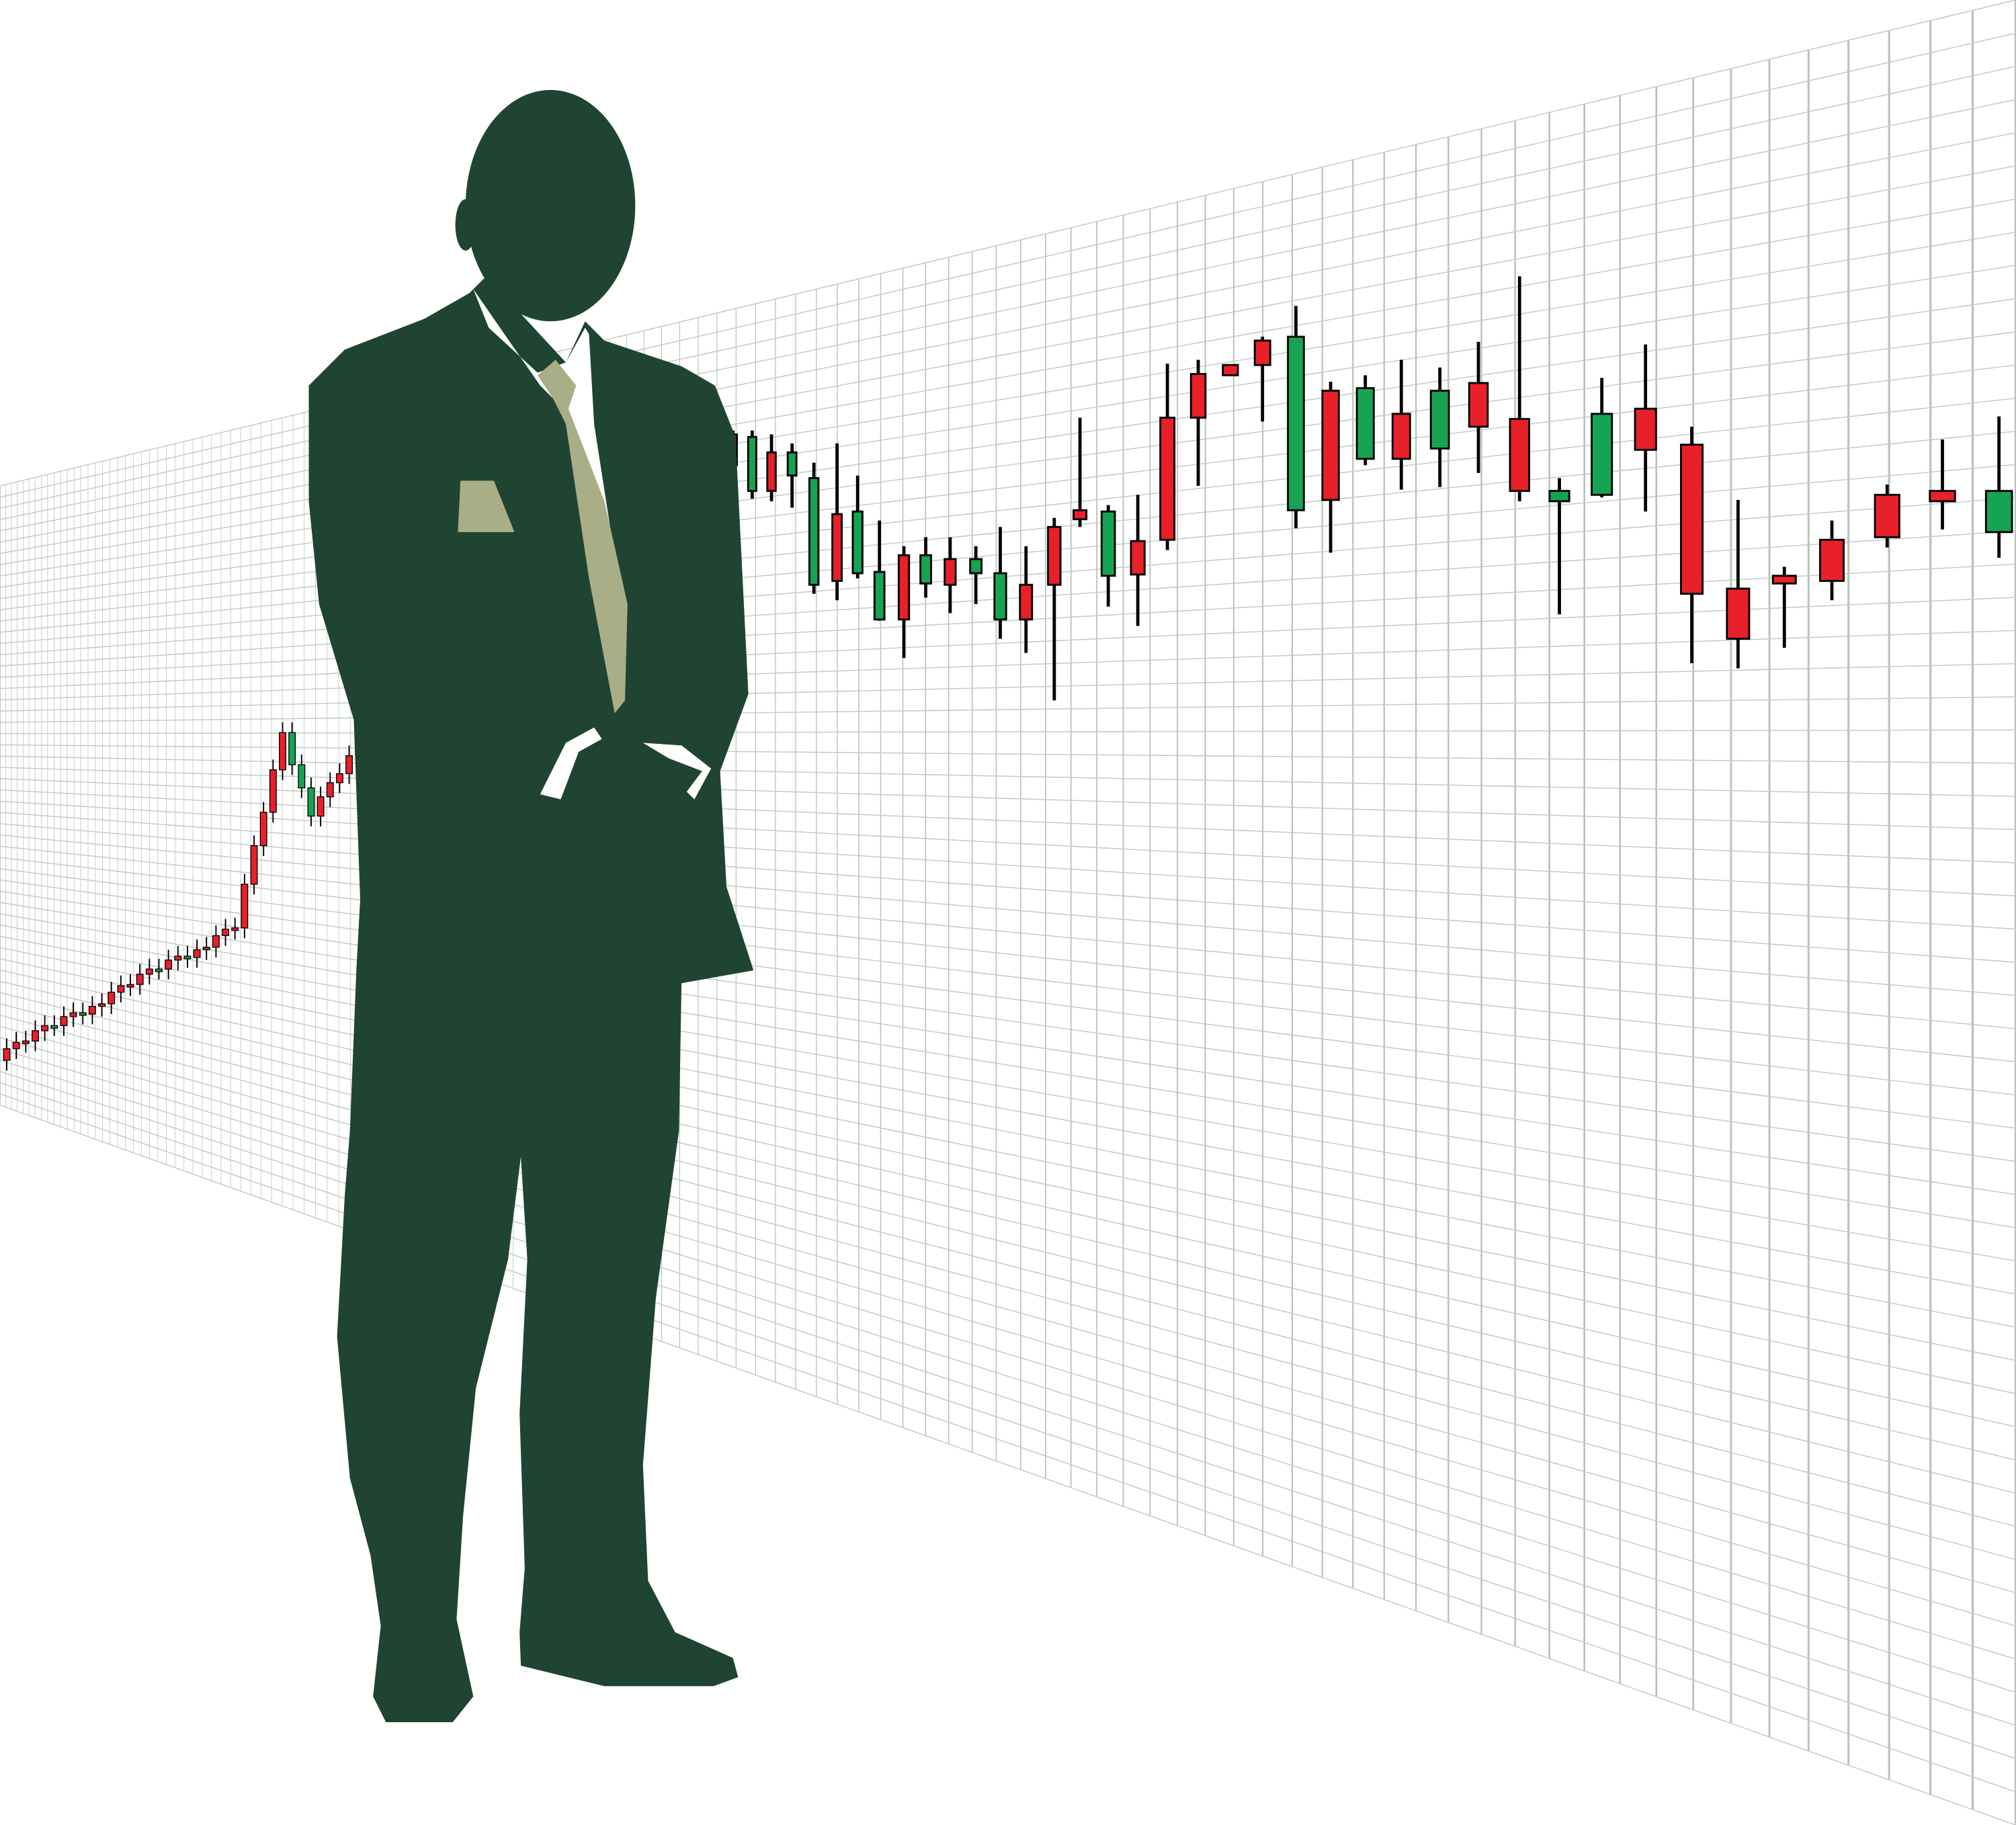 Image resolution: width=2016 pixels, height=1825 pixels. What do you see at coordinates (466, 225) in the screenshot?
I see `ear` at bounding box center [466, 225].